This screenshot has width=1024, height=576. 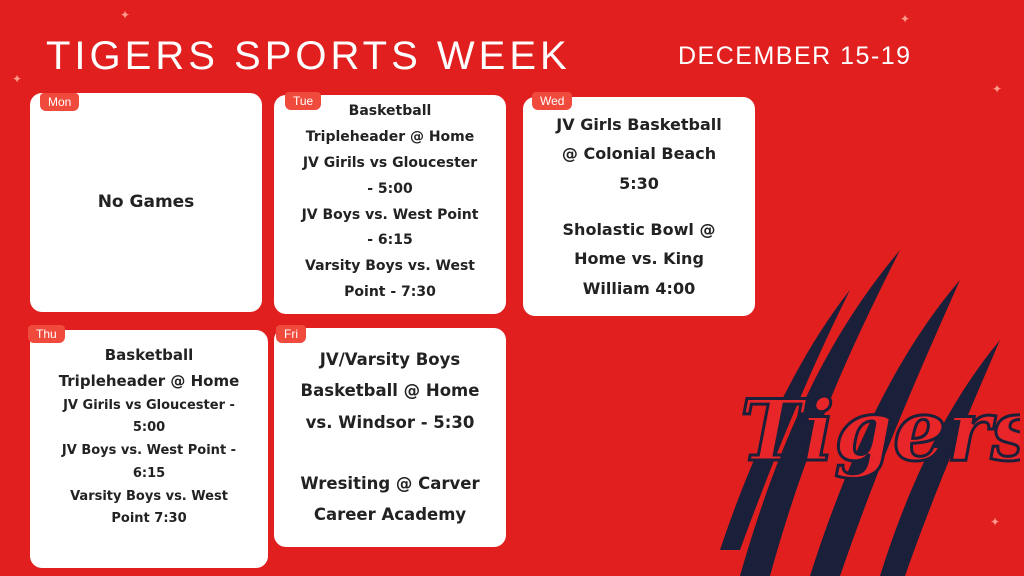 I want to click on date-range: DECEMBER 15-19, so click(x=795, y=56).